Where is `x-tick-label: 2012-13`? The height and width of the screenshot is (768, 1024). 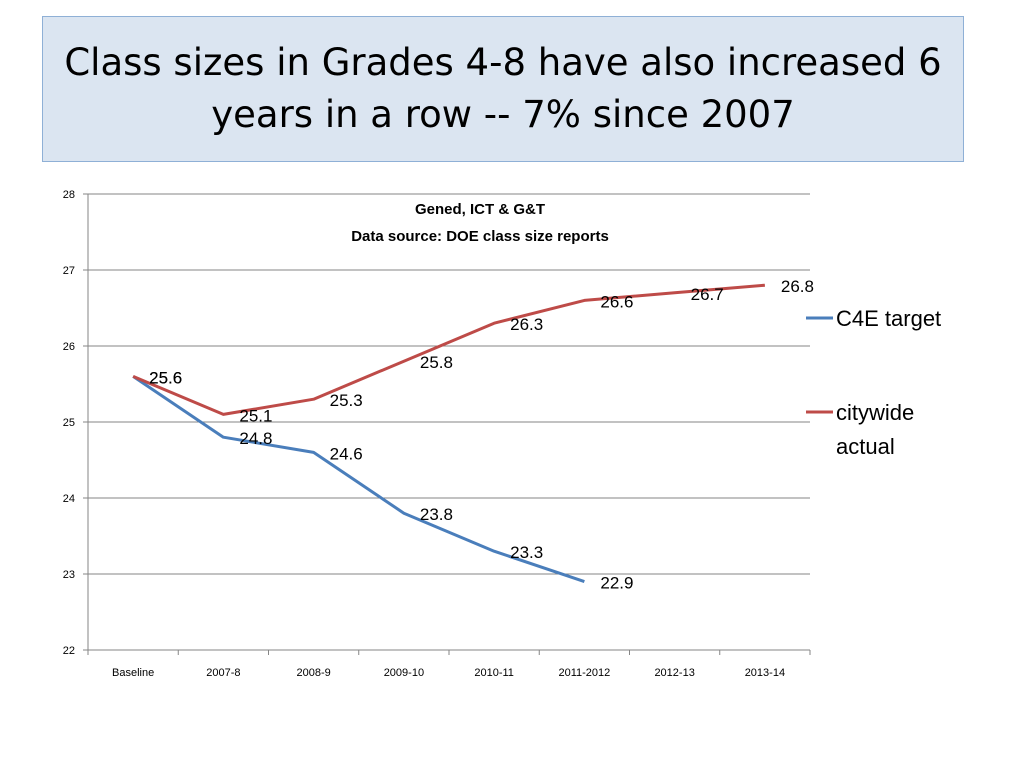
x-tick-label: 2012-13 is located at coordinates (674, 673).